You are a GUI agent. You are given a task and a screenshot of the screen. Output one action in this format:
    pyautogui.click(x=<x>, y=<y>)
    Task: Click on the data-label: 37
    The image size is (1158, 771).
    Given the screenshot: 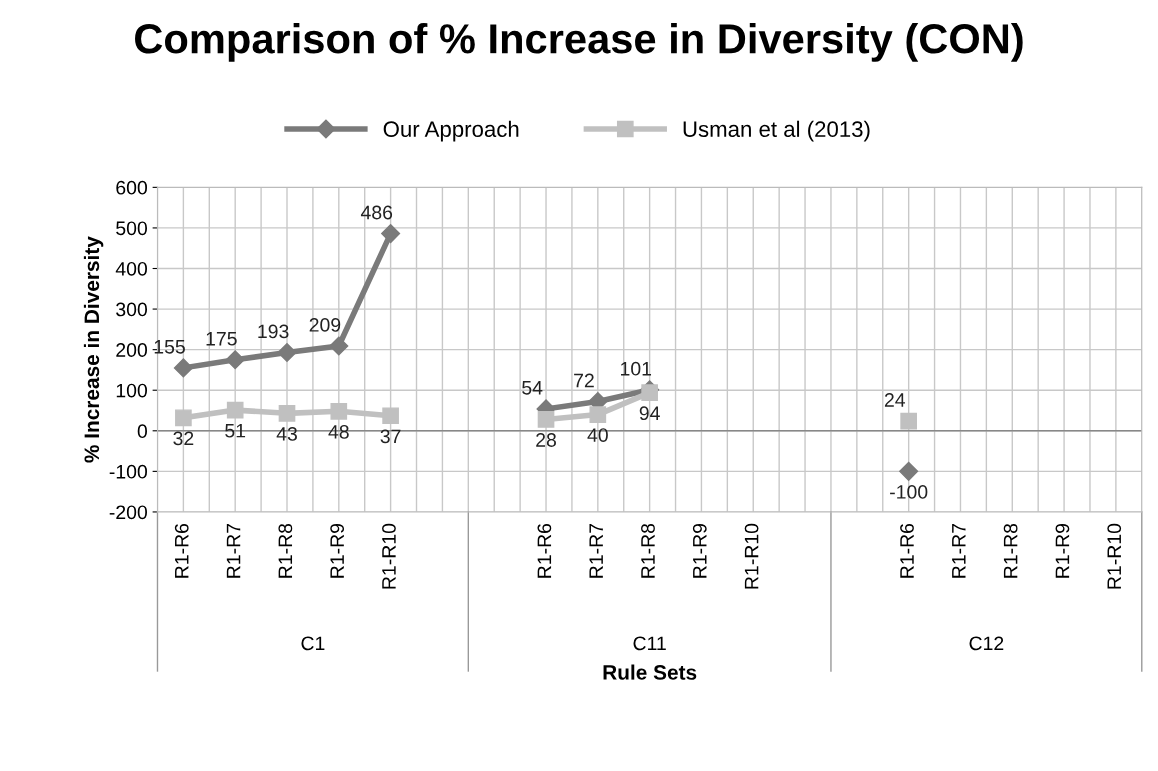 What is the action you would take?
    pyautogui.click(x=390, y=436)
    